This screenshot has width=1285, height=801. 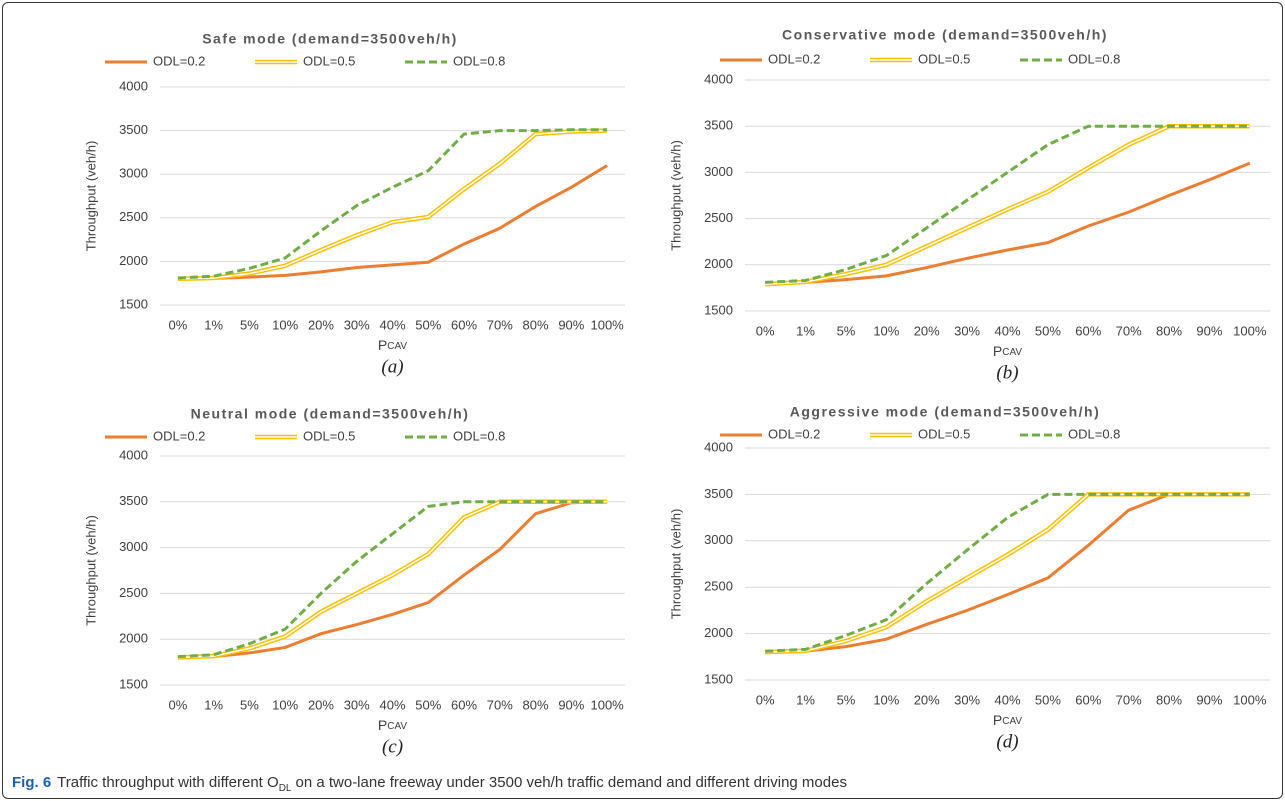 What do you see at coordinates (168, 782) in the screenshot?
I see `caption-text: Traffic throughput with different O` at bounding box center [168, 782].